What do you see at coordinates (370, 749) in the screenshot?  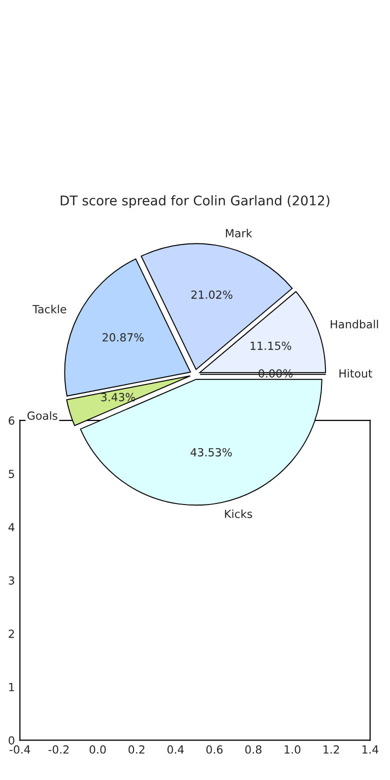 I see `x-tick-label: 1.4` at bounding box center [370, 749].